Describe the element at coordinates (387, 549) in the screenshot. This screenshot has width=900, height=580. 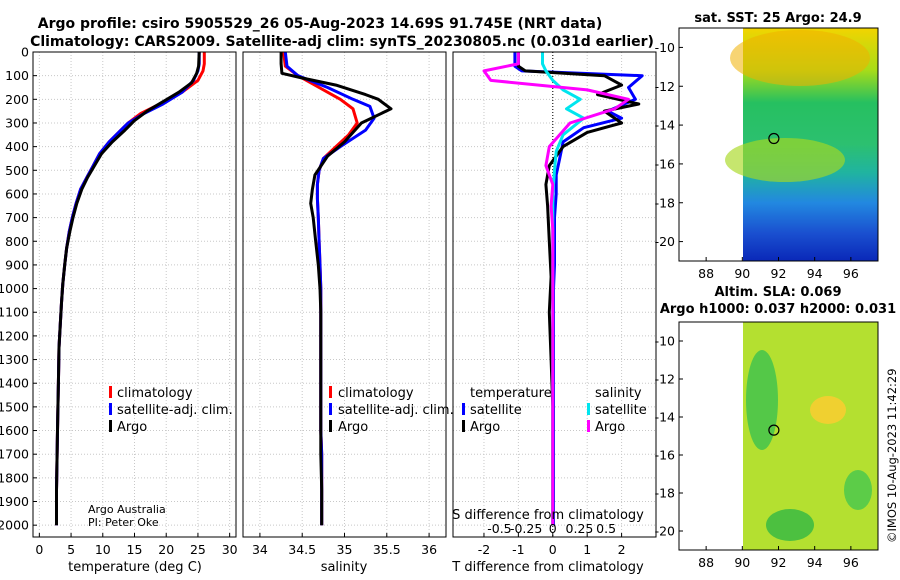
I see `x-tick-label: 35.5` at that location.